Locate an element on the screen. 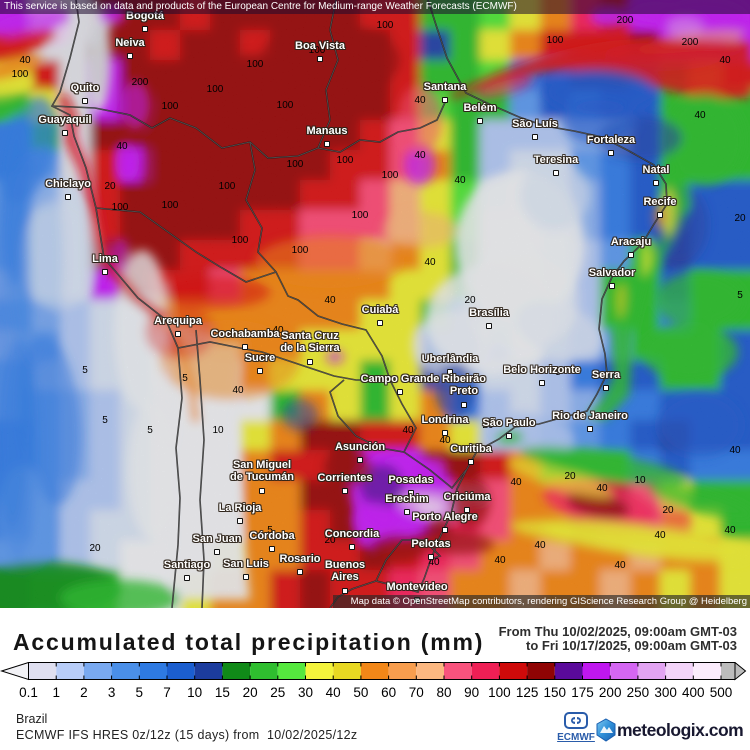 Image resolution: width=750 pixels, height=750 pixels. svg-text: meteologix.com is located at coordinates (680, 730).